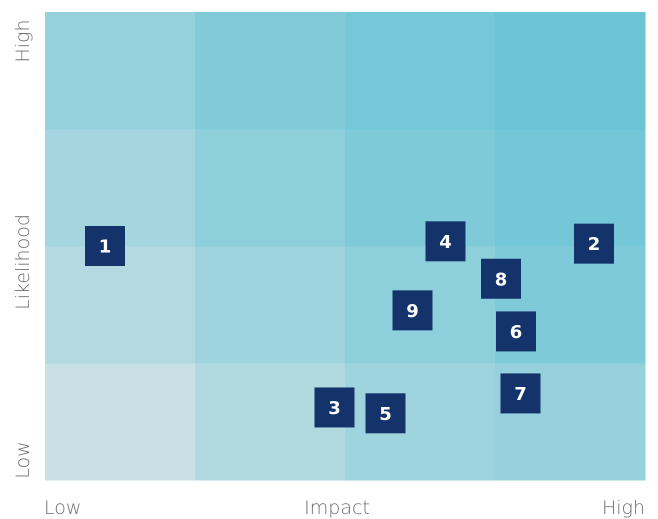  Describe the element at coordinates (62, 508) in the screenshot. I see `x-tick-low: Low` at that location.